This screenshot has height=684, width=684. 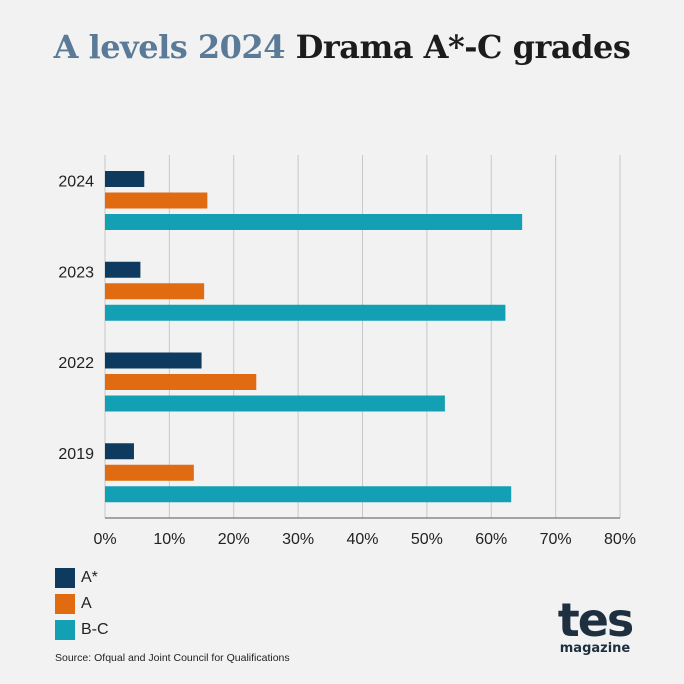 I want to click on y-category-label: 2022, so click(x=76, y=363).